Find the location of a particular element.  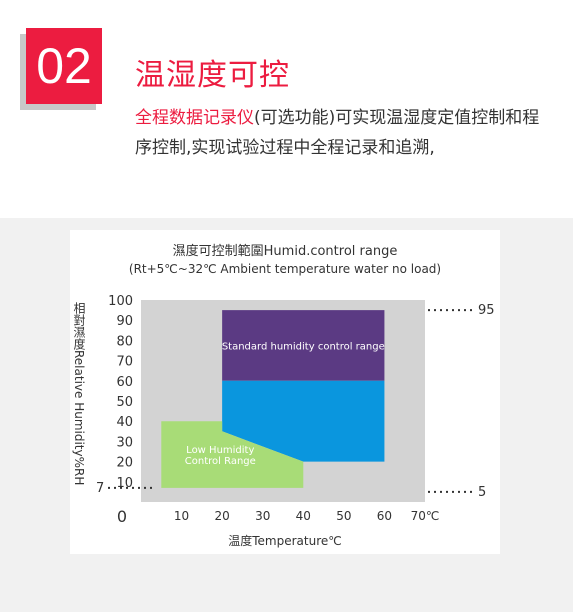

desc-highlight: 全程数据记录仪 is located at coordinates (194, 118).